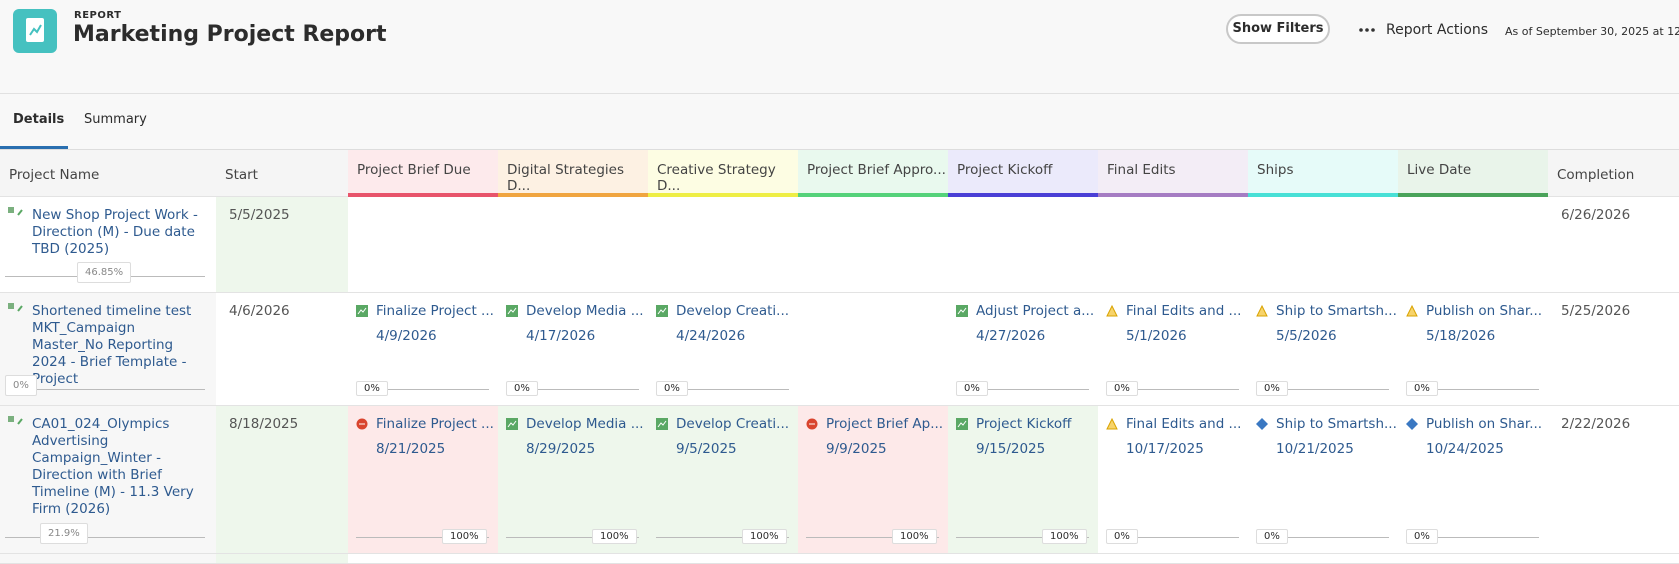 Image resolution: width=1679 pixels, height=564 pixels. What do you see at coordinates (723, 480) in the screenshot?
I see `milestone-cell: Develop Creati... 9/5/2025 100%` at bounding box center [723, 480].